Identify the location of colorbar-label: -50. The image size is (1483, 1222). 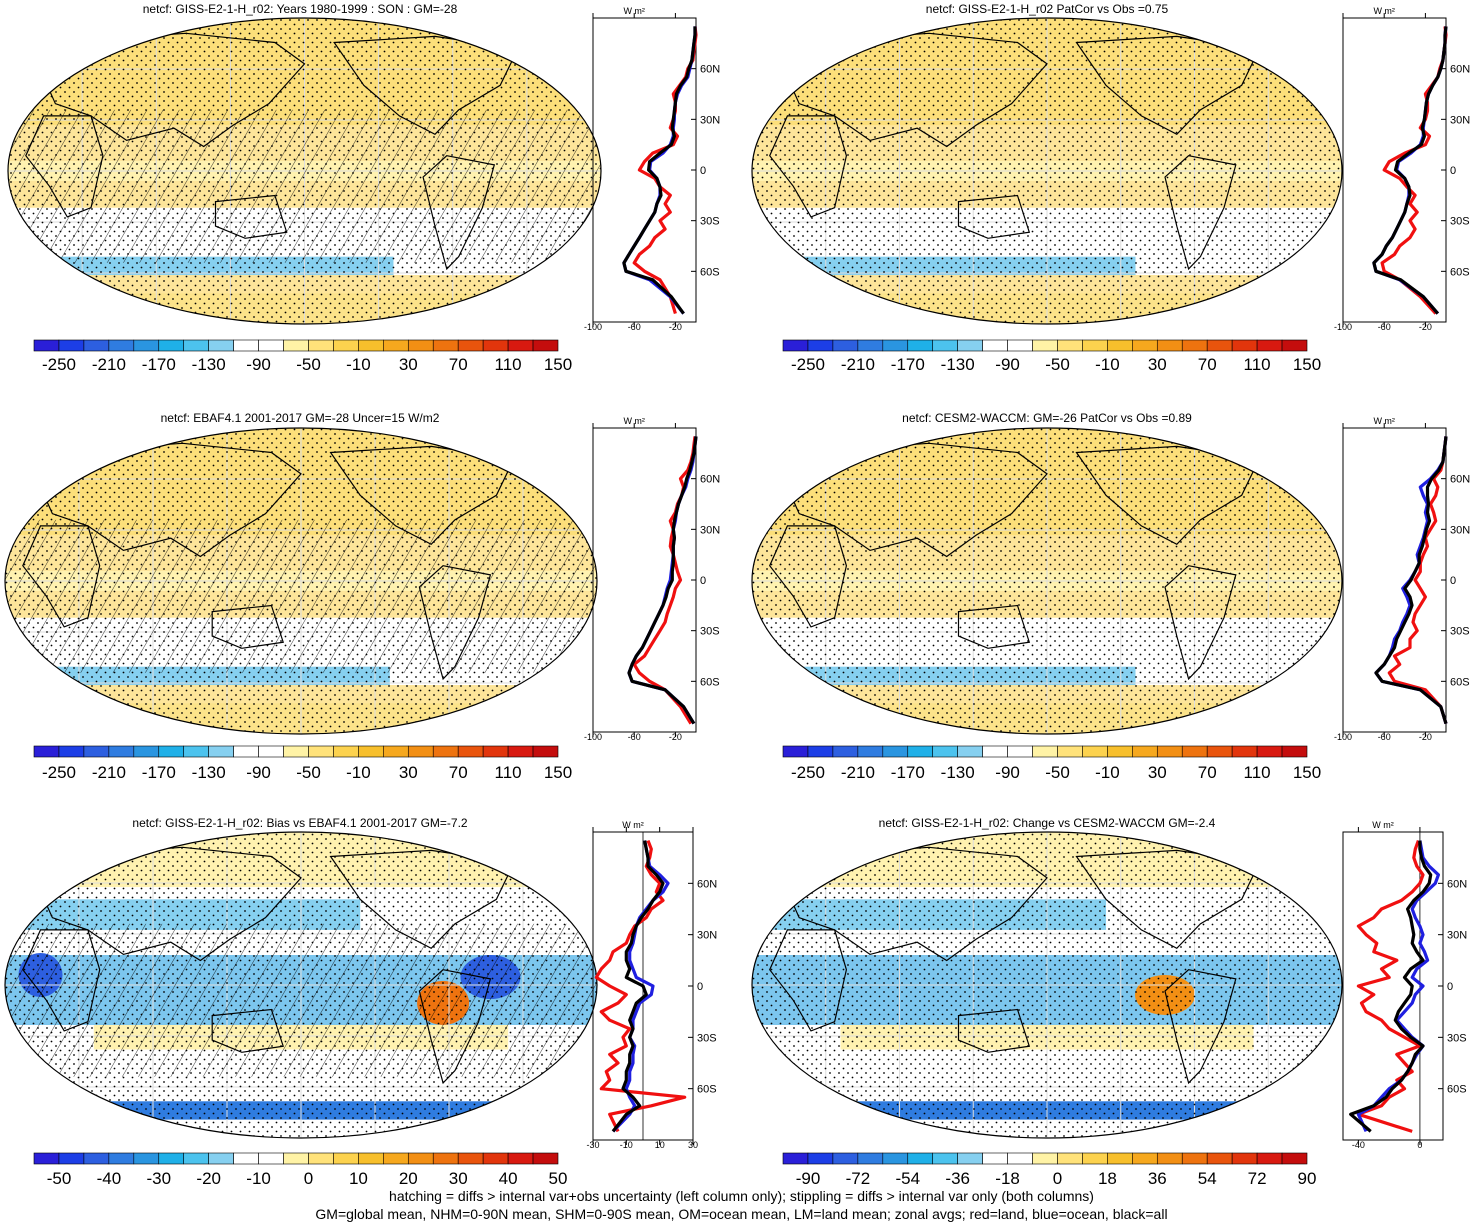
(308, 772).